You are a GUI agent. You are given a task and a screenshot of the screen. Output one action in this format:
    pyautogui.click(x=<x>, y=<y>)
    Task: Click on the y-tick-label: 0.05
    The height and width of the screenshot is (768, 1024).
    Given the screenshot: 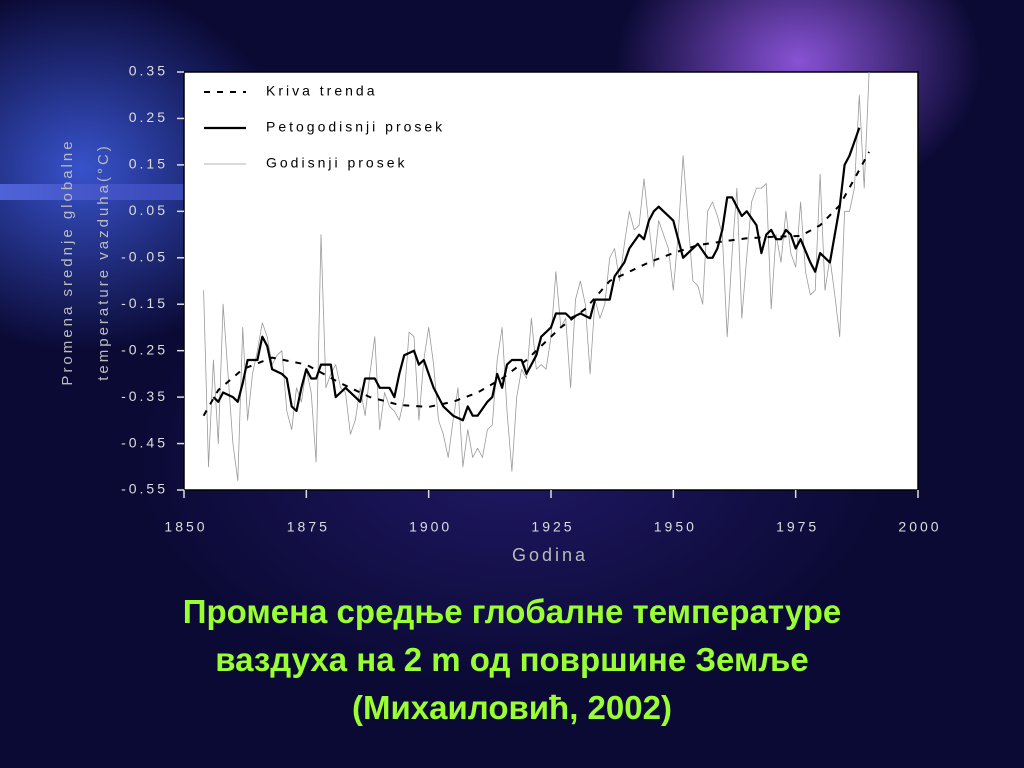 What is the action you would take?
    pyautogui.click(x=148, y=210)
    